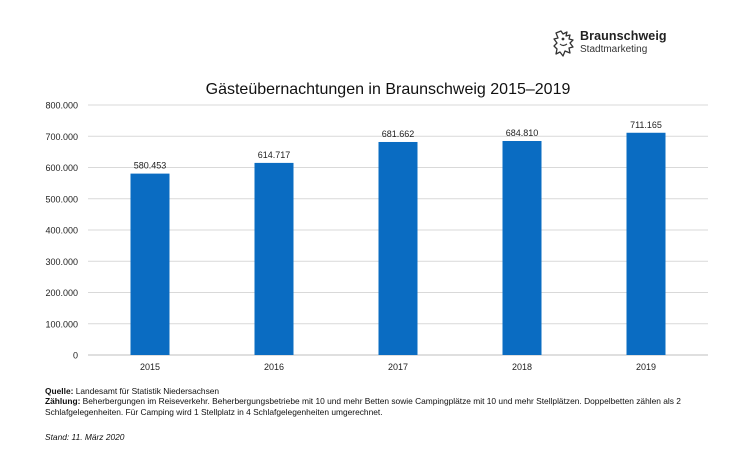 This screenshot has width=750, height=450. What do you see at coordinates (646, 367) in the screenshot?
I see `x-tick-label-2019: 2019` at bounding box center [646, 367].